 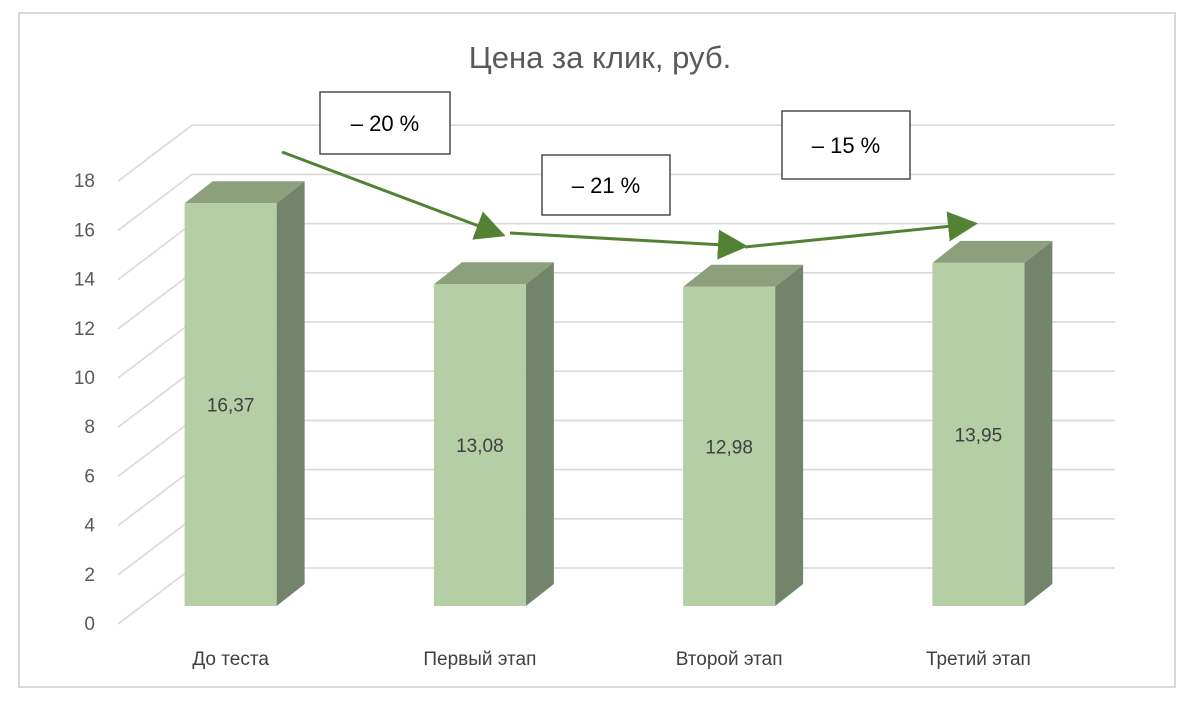 What do you see at coordinates (89, 624) in the screenshot?
I see `y-tick-label: 0` at bounding box center [89, 624].